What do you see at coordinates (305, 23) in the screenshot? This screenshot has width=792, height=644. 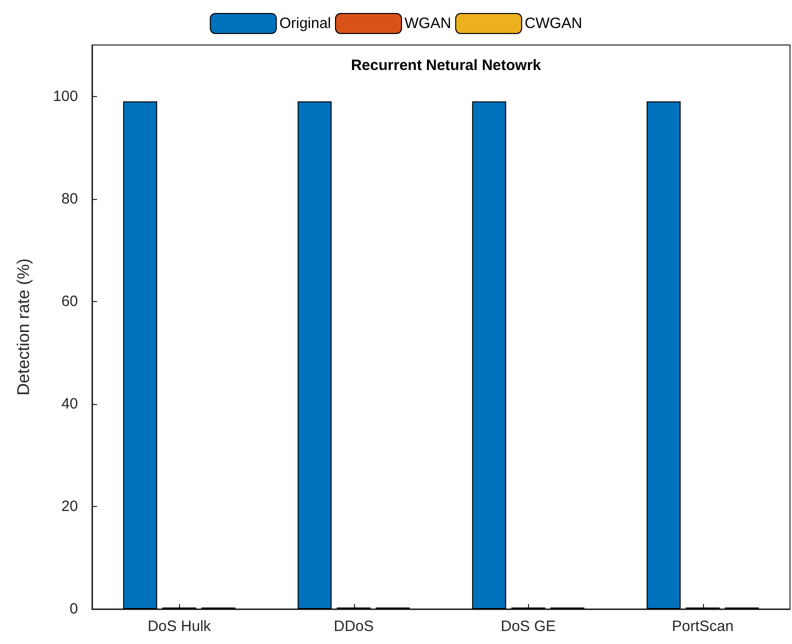 I see `legend-label: Original` at bounding box center [305, 23].